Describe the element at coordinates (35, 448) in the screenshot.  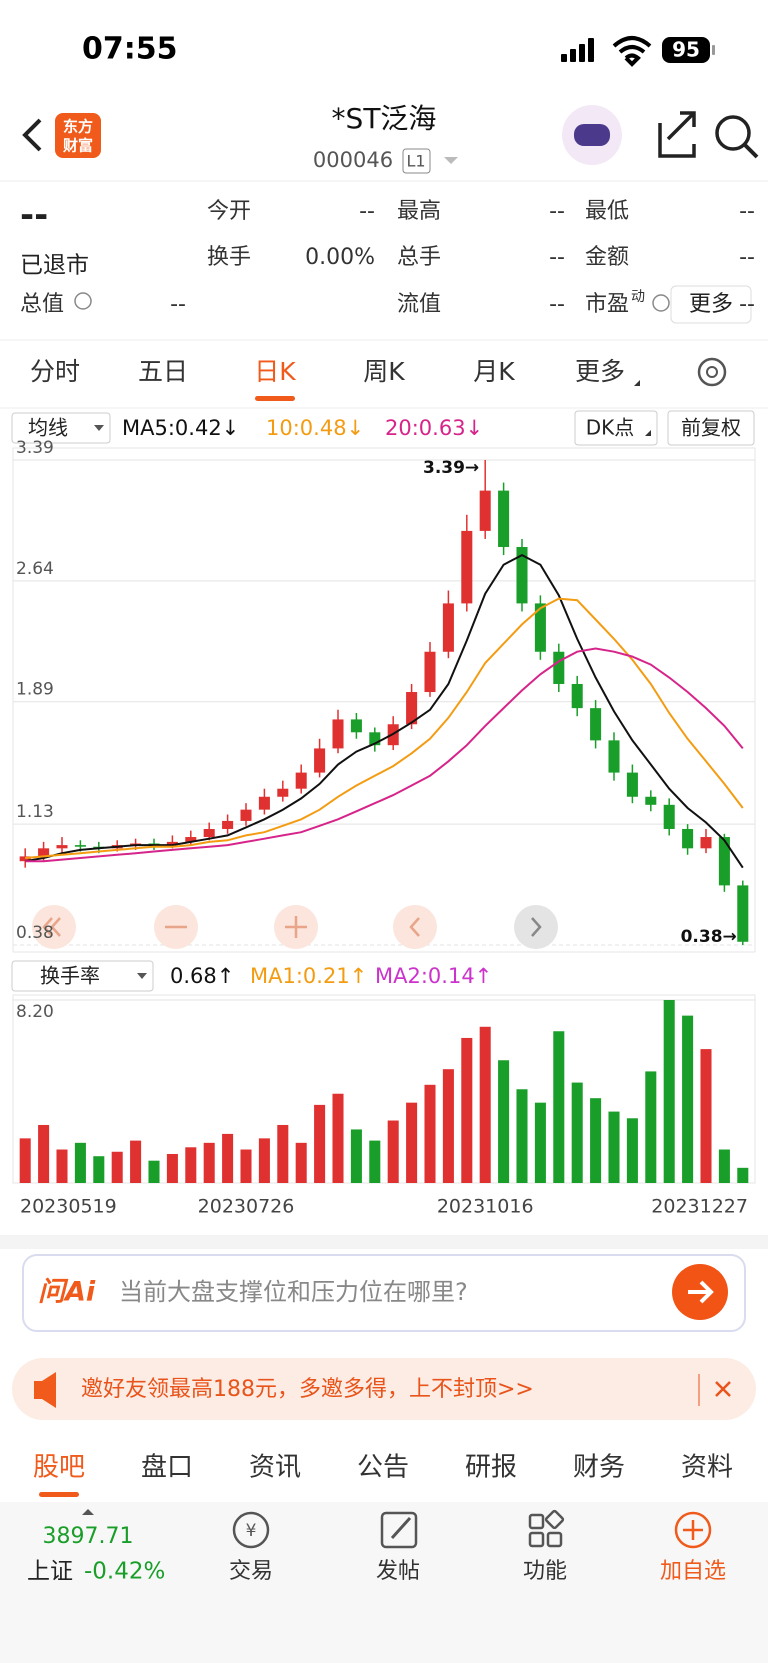
I see `y-tick-label: 3.39` at that location.